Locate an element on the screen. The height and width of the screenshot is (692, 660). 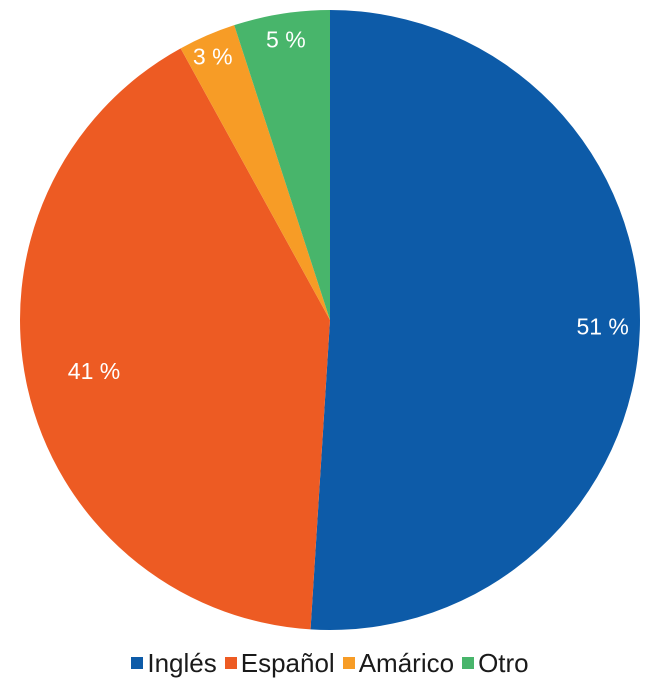
legend-label-ingles: Inglés is located at coordinates (182, 662).